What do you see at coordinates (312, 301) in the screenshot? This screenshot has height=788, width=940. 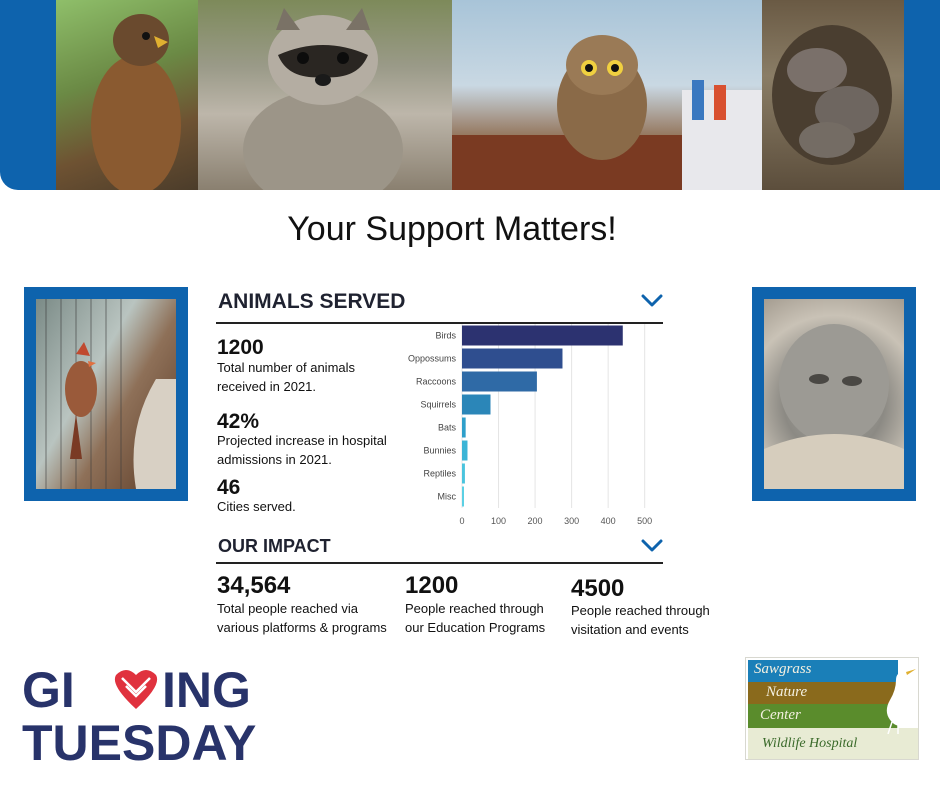 I see `animals-served-heading: ANIMALS SERVED` at bounding box center [312, 301].